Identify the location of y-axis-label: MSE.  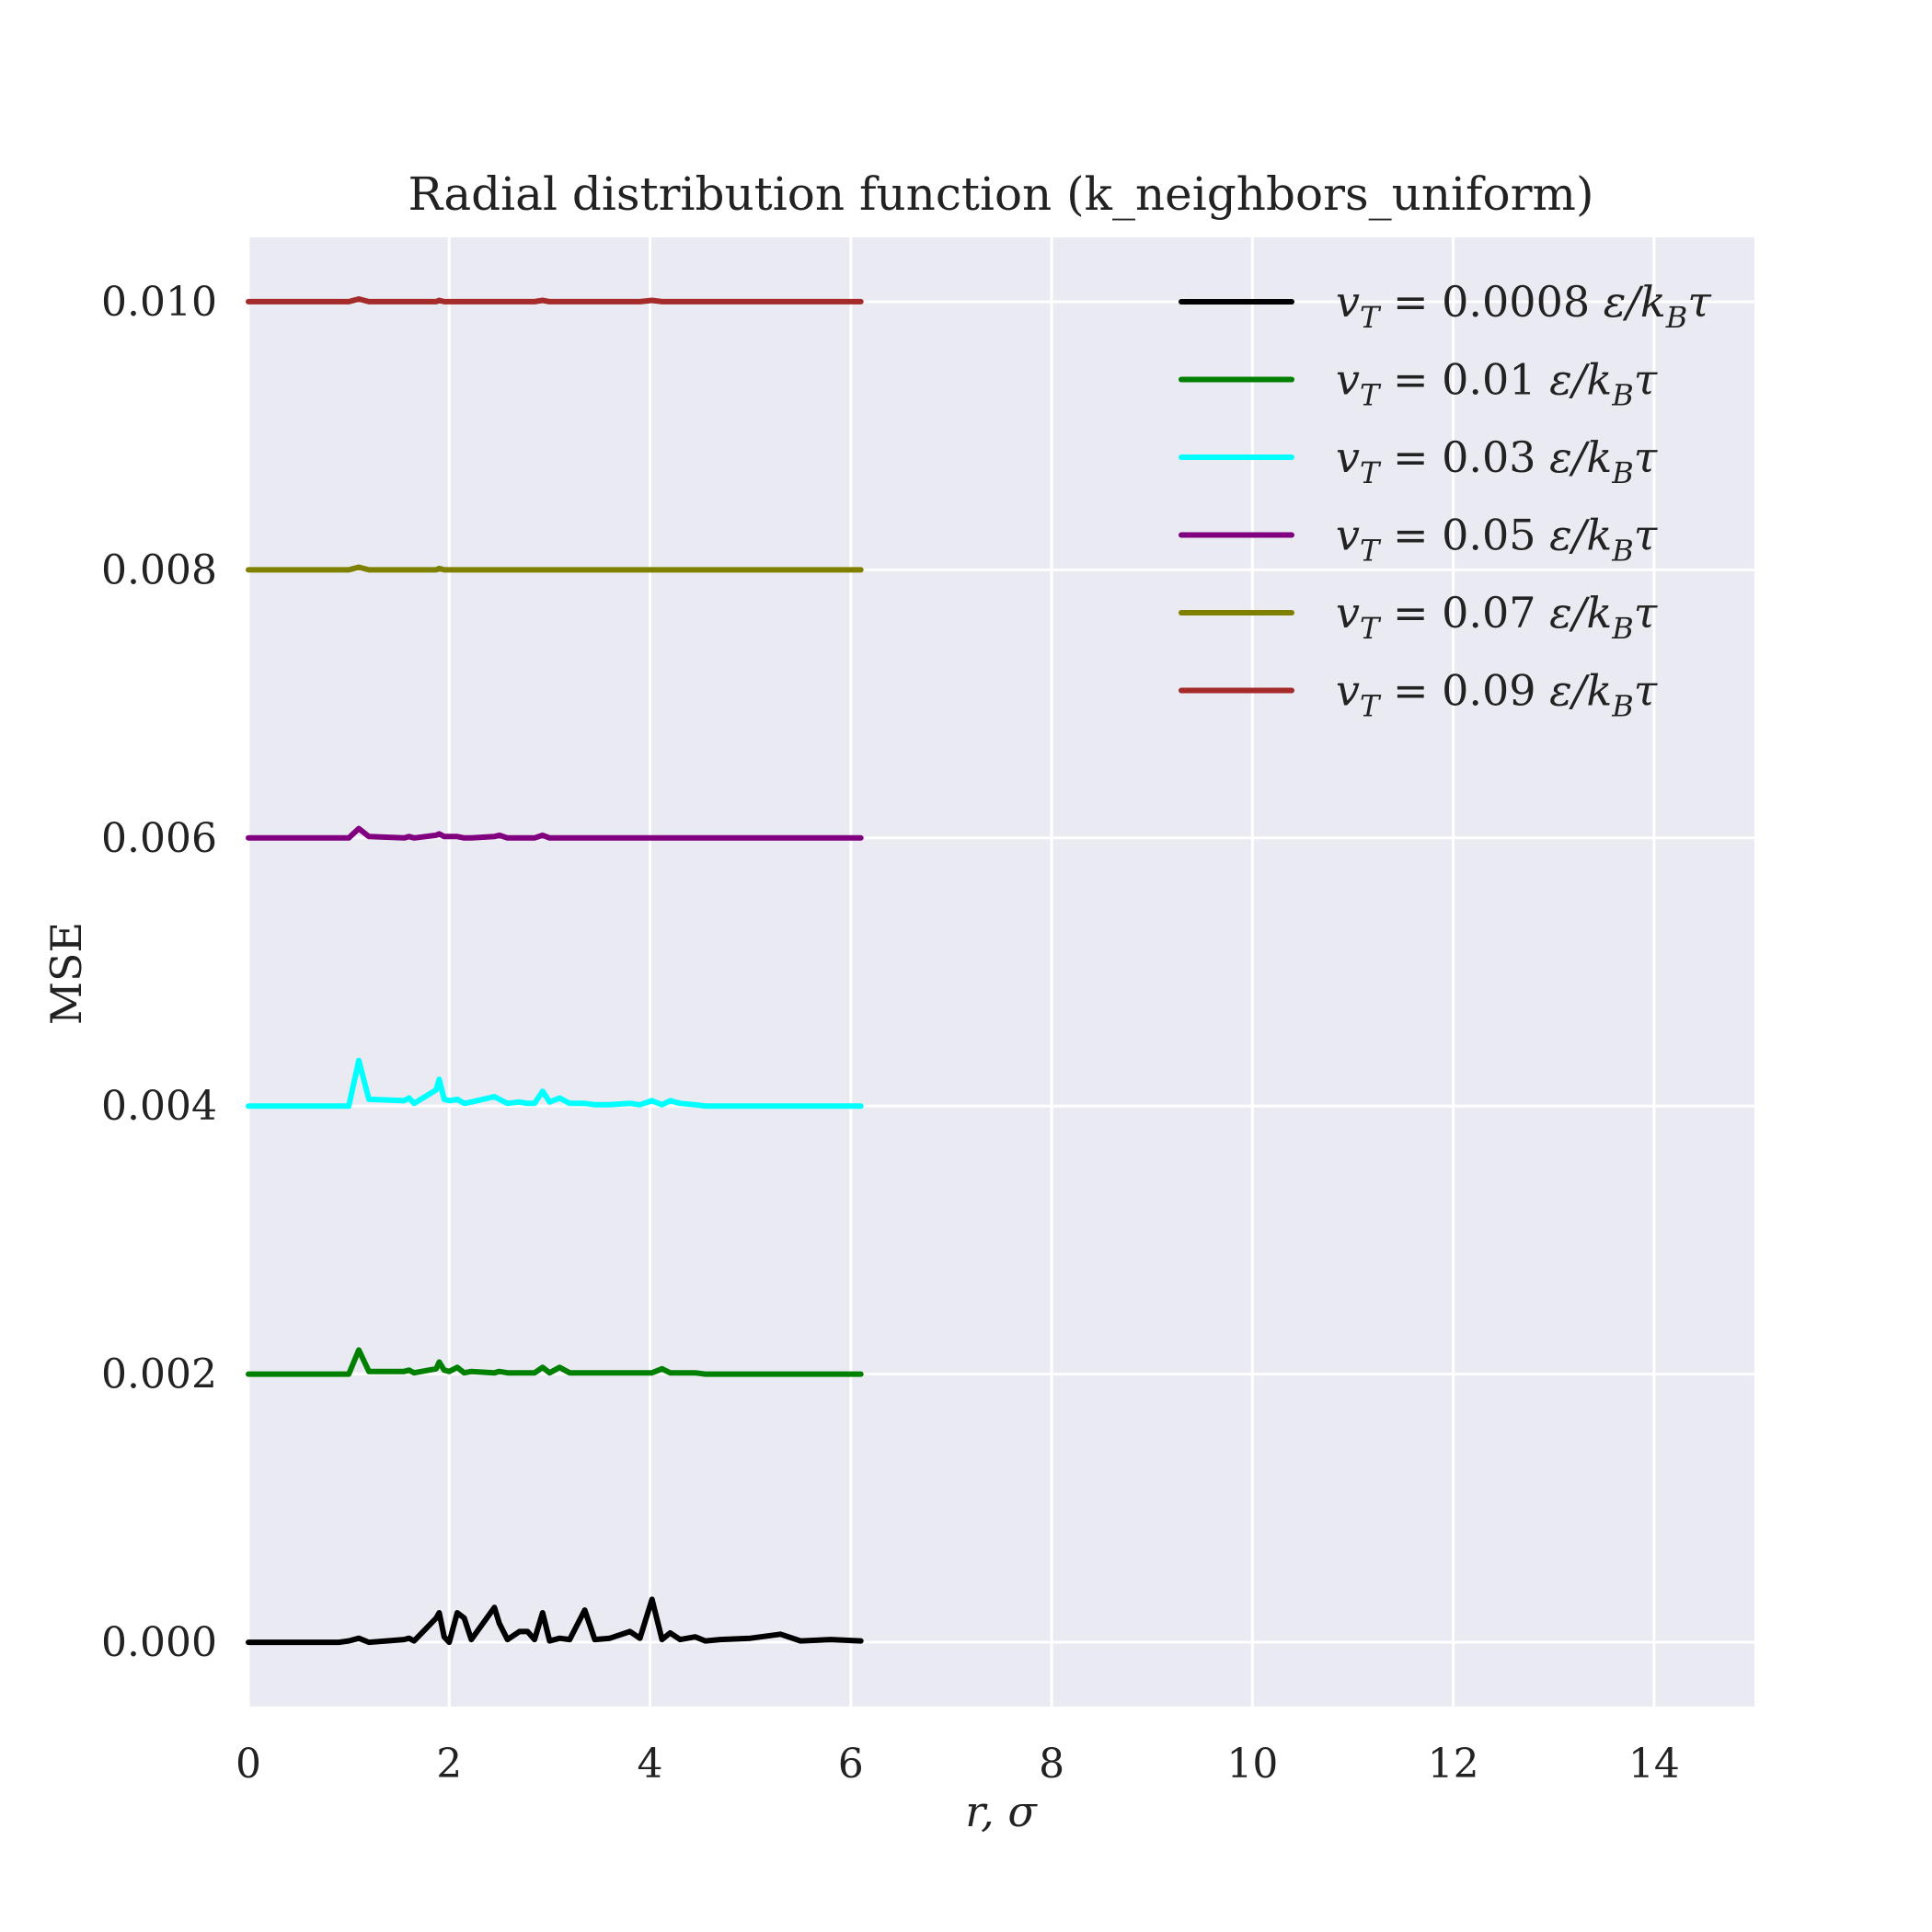
(66, 974).